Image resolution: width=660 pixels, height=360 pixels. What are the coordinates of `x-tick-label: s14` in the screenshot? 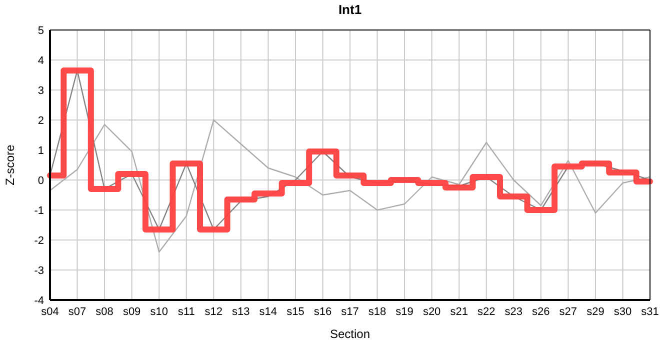 It's located at (268, 312).